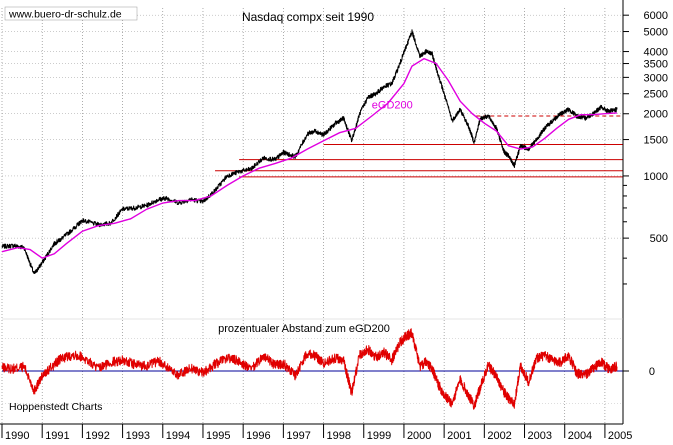 The height and width of the screenshot is (445, 673). Describe the element at coordinates (656, 53) in the screenshot. I see `y-tick-label-4000: 4000` at that location.